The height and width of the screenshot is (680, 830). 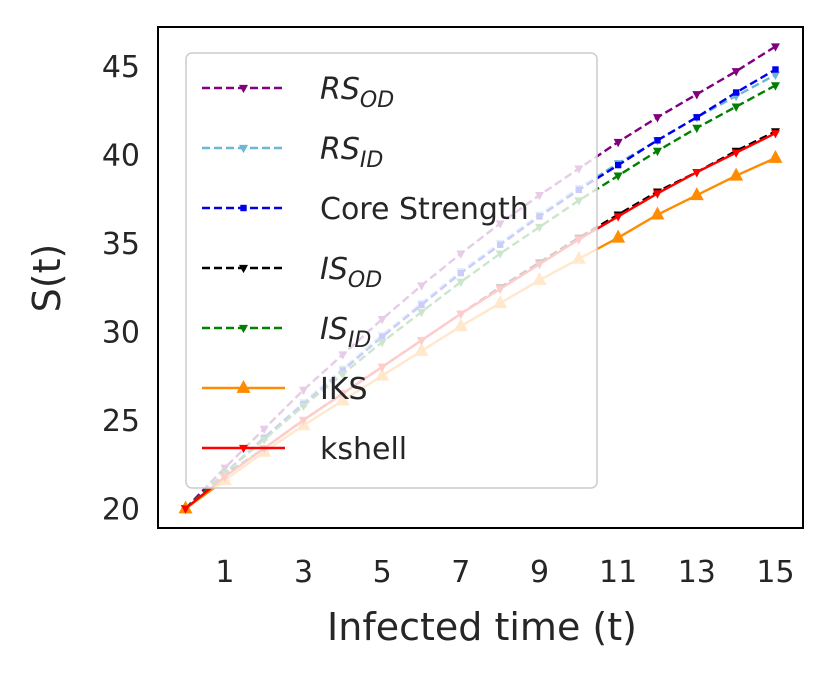 What do you see at coordinates (344, 389) in the screenshot?
I see `legend-label: IKS` at bounding box center [344, 389].